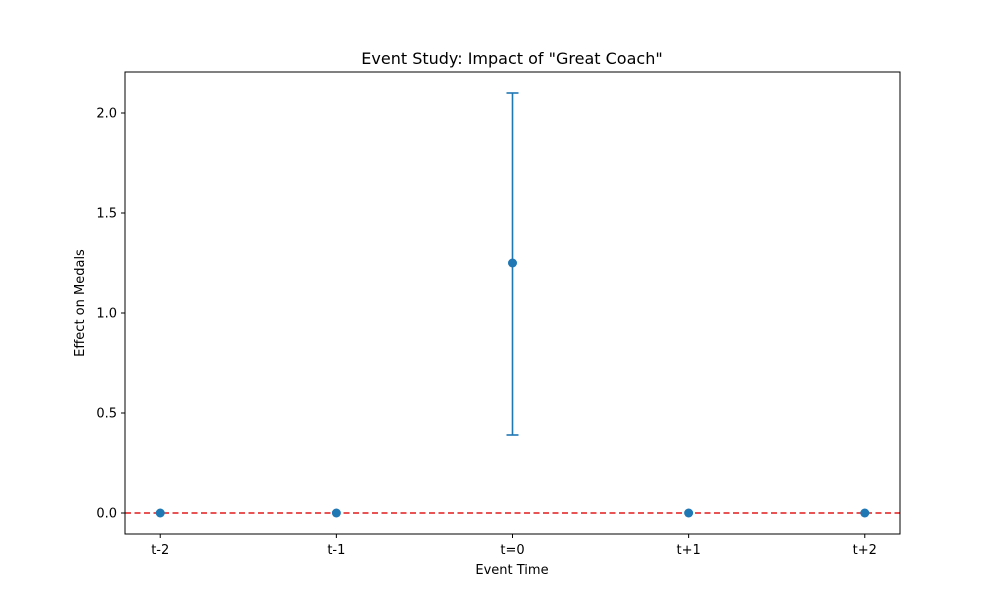 The image size is (1000, 604). What do you see at coordinates (511, 58) in the screenshot?
I see `chart-title: Event Study: Impact of "Great Coach"` at bounding box center [511, 58].